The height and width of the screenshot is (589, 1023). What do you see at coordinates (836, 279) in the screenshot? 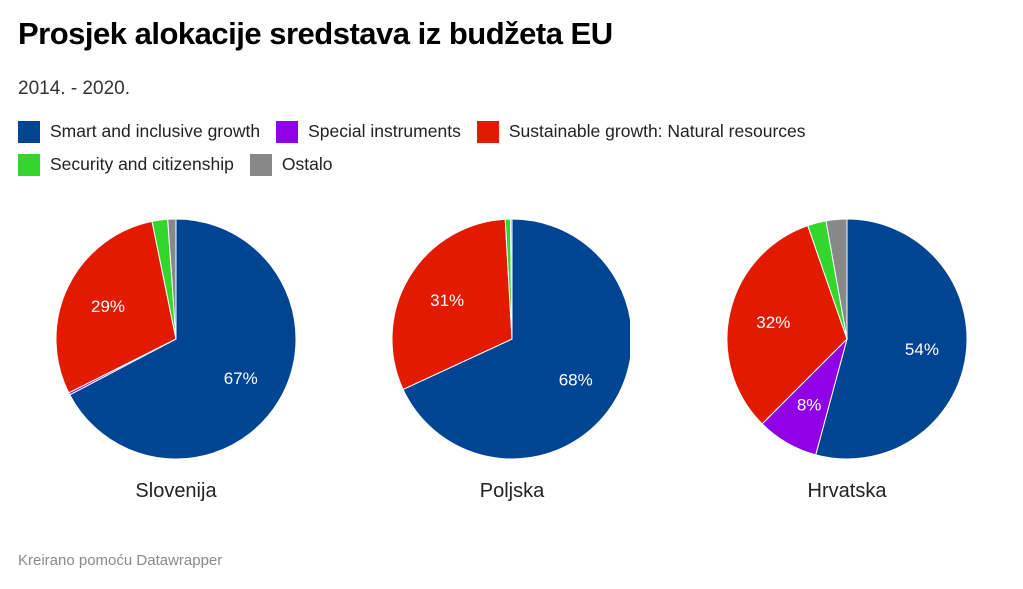
I see `pie-slice-hrvatska-ostalo` at bounding box center [836, 279].